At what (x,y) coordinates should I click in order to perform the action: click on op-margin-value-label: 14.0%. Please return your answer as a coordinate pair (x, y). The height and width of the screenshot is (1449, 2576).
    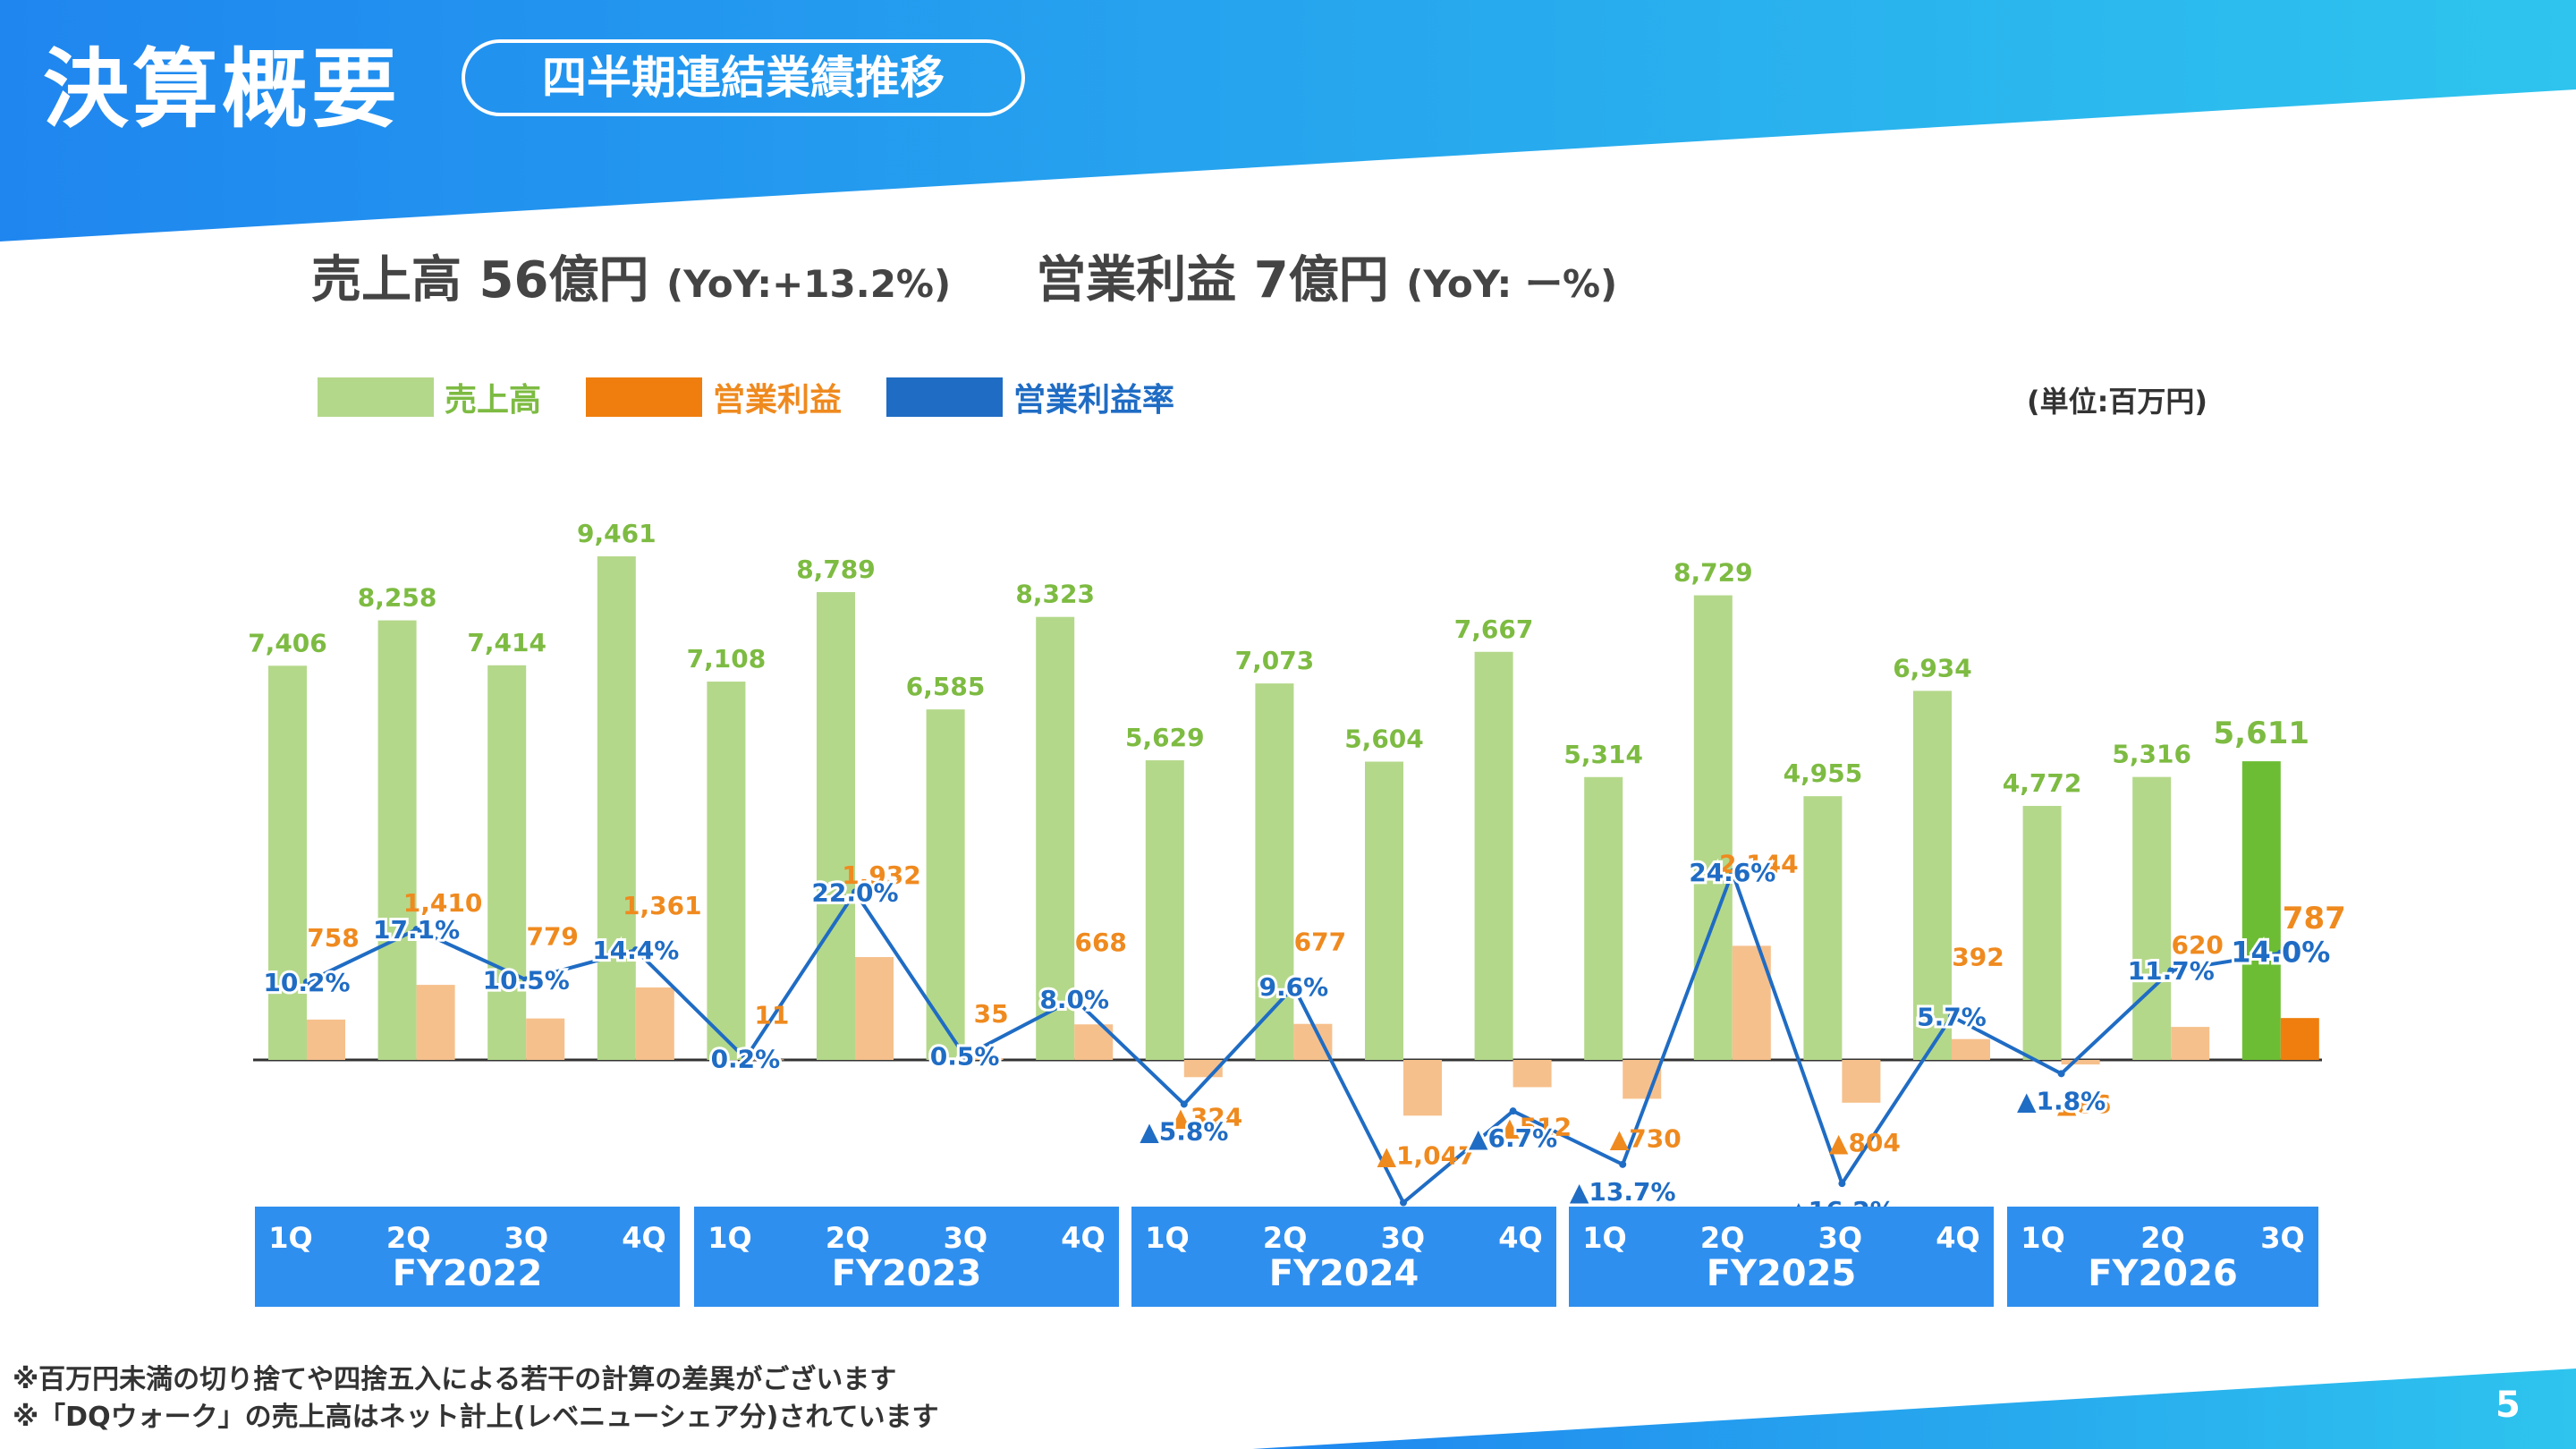
    Looking at the image, I should click on (2280, 953).